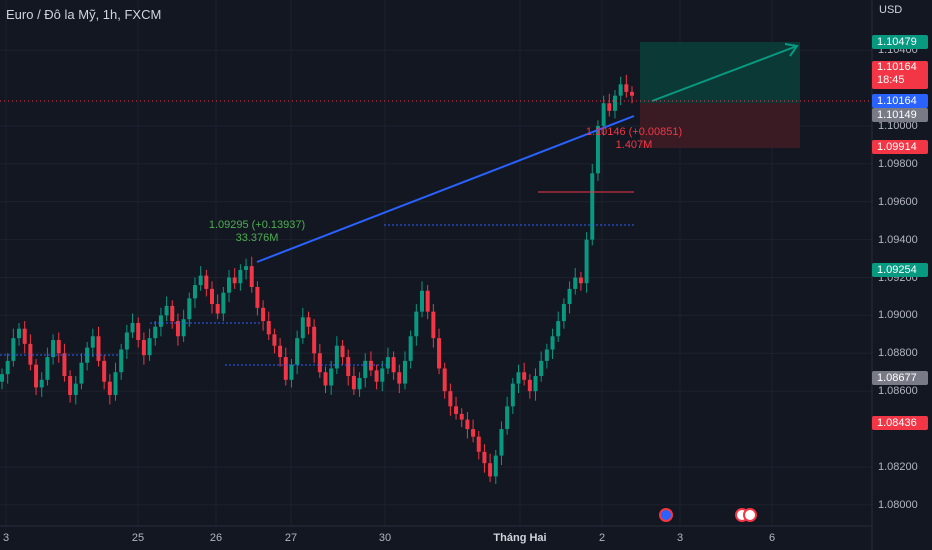  Describe the element at coordinates (385, 538) in the screenshot. I see `time-axis-label: 30` at that location.